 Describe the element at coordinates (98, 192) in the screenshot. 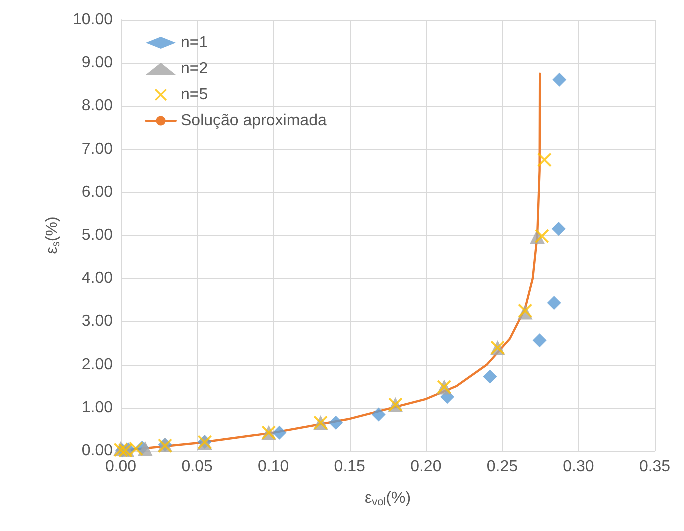

I see `y-tick-label: 6.00` at that location.